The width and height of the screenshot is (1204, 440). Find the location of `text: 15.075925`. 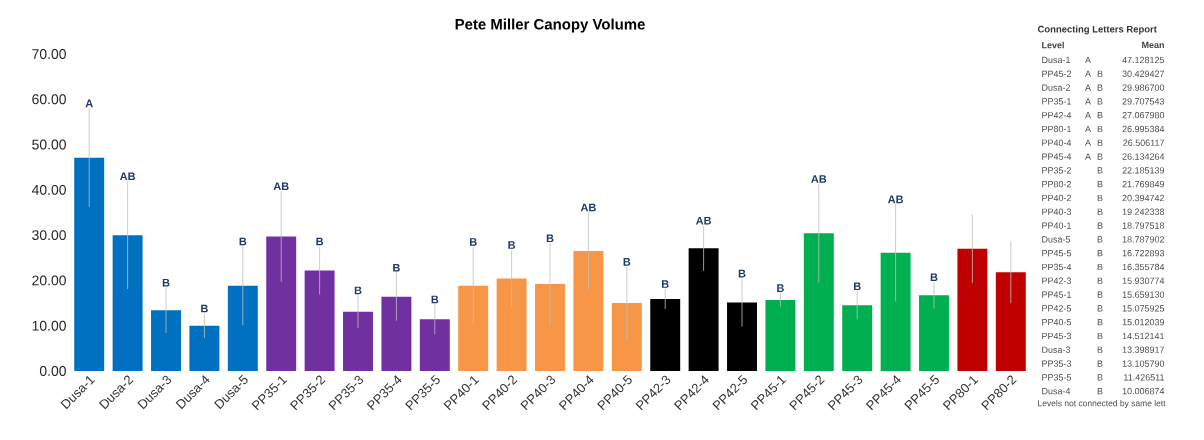

text: 15.075925 is located at coordinates (1143, 308).